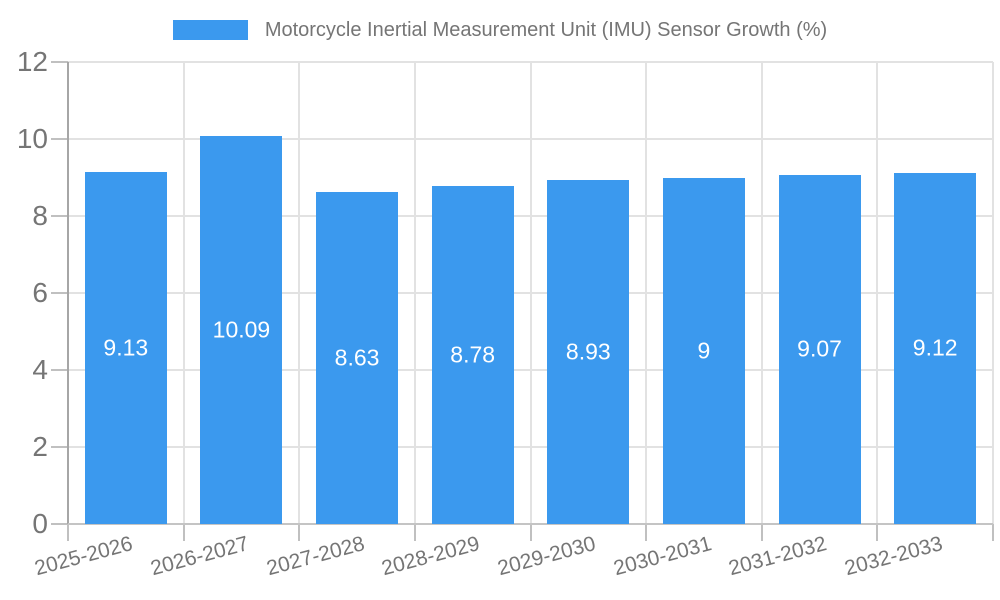  I want to click on y-axis-tick-label: 8, so click(40, 215).